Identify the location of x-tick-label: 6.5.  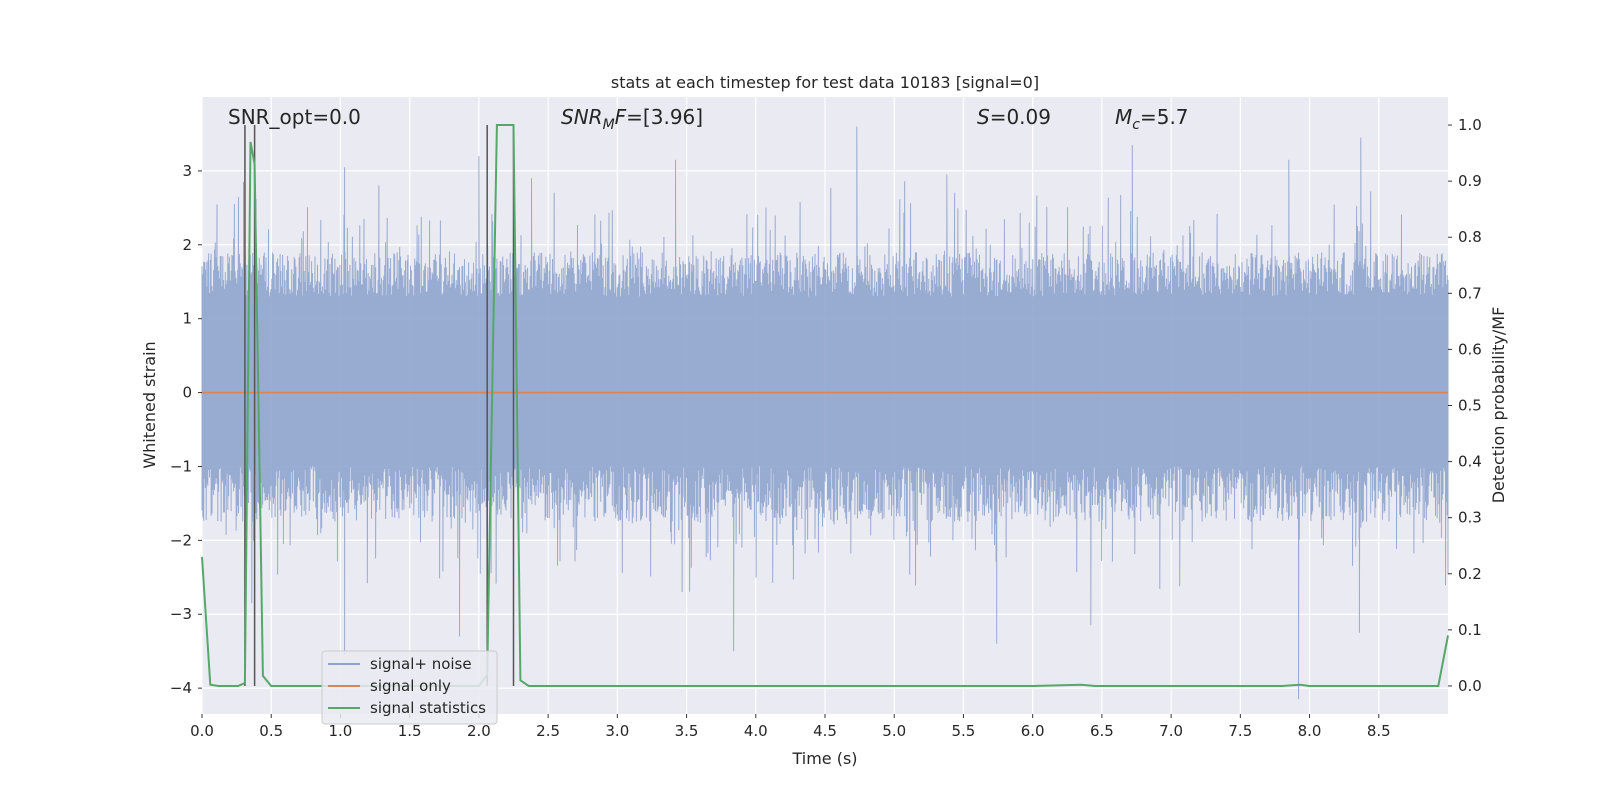
(1102, 731).